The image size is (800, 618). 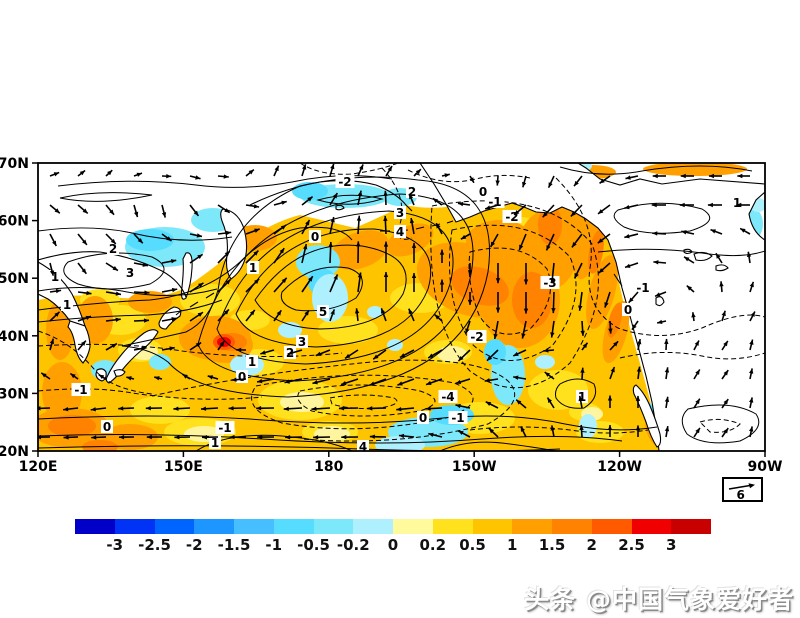 What do you see at coordinates (353, 545) in the screenshot?
I see `colorbar-tick-label: -0.2` at bounding box center [353, 545].